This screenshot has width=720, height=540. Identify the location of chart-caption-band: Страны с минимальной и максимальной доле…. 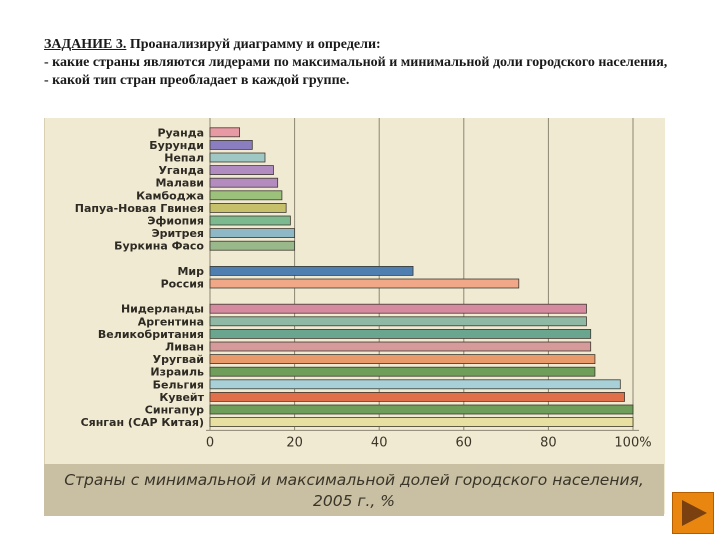
(354, 490).